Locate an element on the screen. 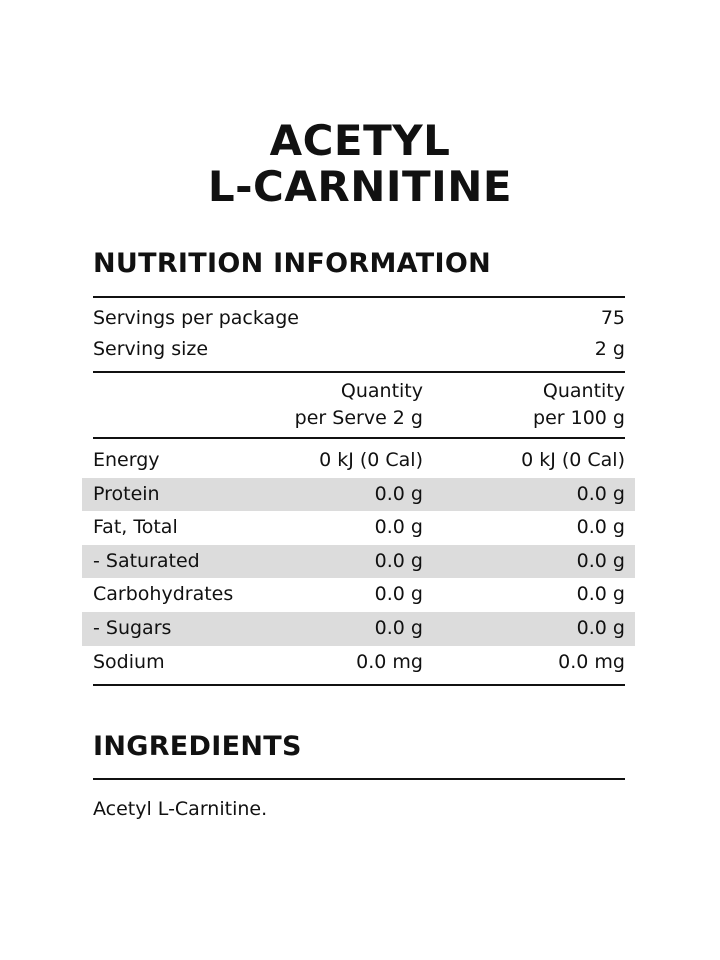 The width and height of the screenshot is (720, 960). nutrient-row: Carbohydrates 0.0 g 0.0 g is located at coordinates (358, 595).